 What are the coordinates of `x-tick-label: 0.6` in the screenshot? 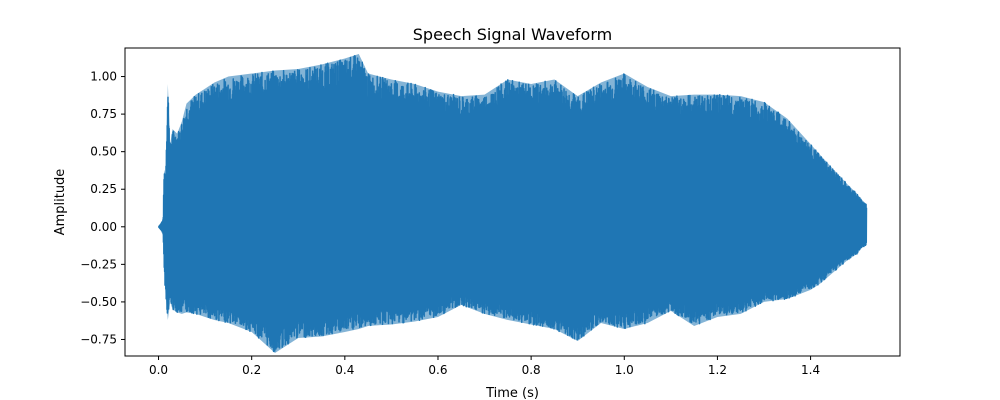 It's located at (437, 370).